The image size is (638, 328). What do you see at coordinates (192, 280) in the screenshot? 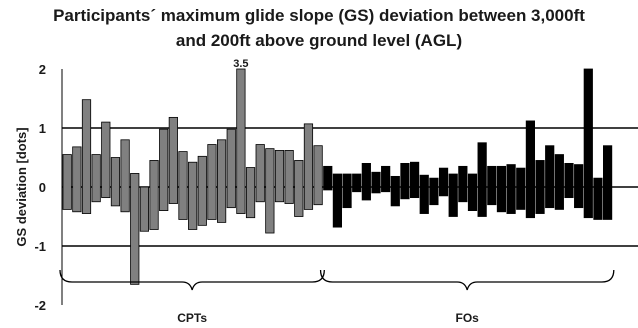
I see `cpt-brace` at bounding box center [192, 280].